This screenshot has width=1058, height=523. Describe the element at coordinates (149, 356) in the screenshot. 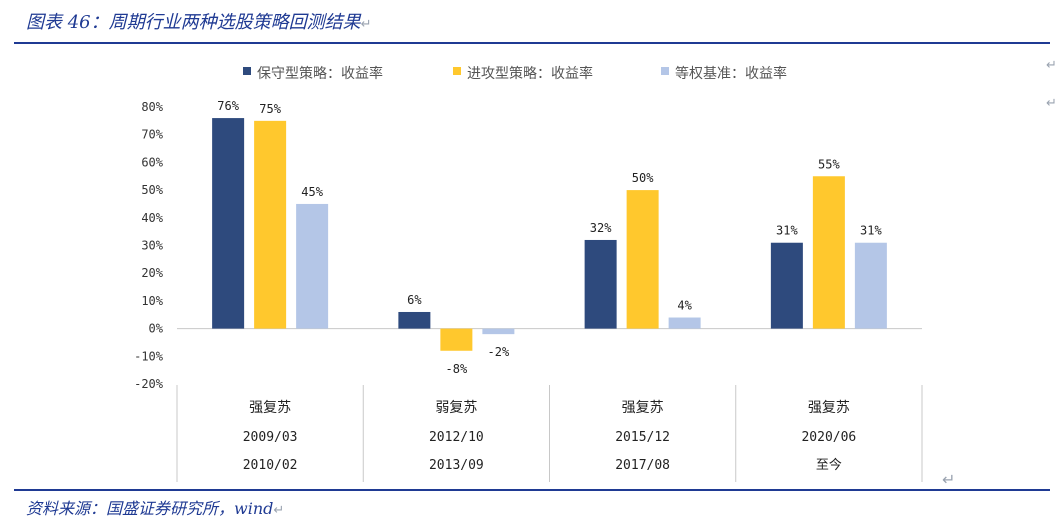

I see `y-tick-label: -10%` at that location.